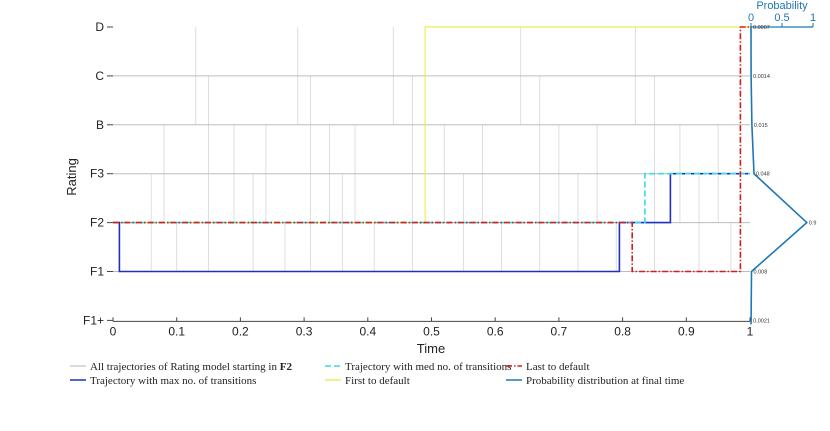 The width and height of the screenshot is (830, 431). What do you see at coordinates (761, 126) in the screenshot?
I see `probability-value-label: 0.015` at bounding box center [761, 126].